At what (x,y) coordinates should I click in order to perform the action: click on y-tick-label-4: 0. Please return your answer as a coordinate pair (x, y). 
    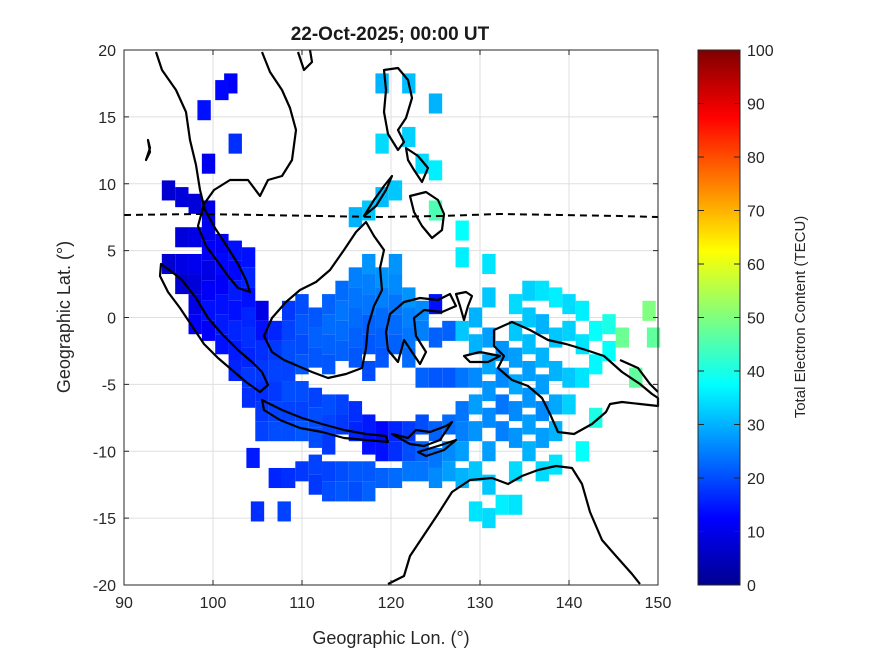
    Looking at the image, I should click on (111, 319).